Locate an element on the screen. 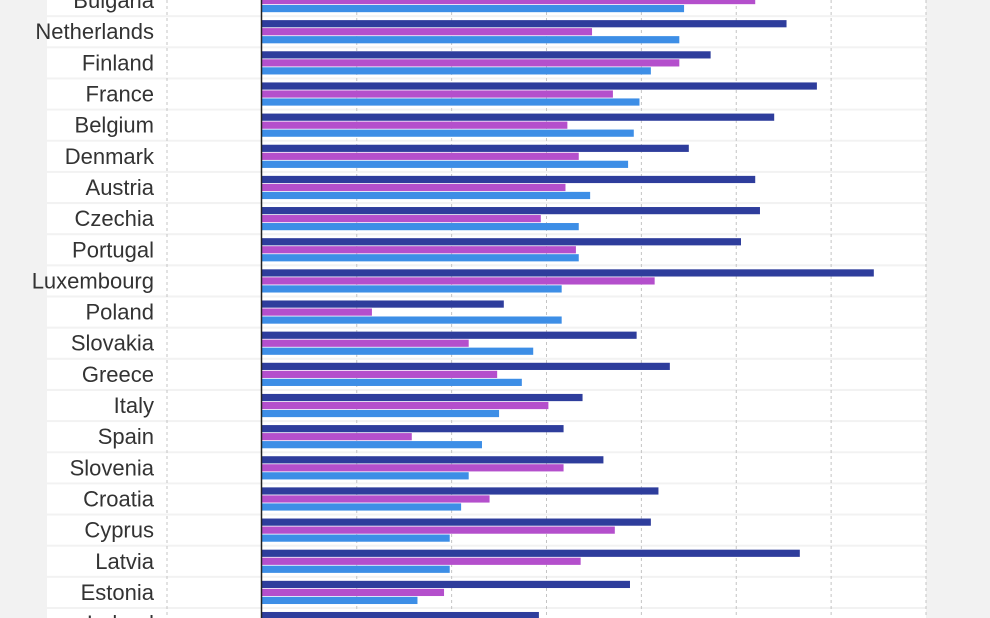 The image size is (990, 618). category-label: Slovakia is located at coordinates (113, 343).